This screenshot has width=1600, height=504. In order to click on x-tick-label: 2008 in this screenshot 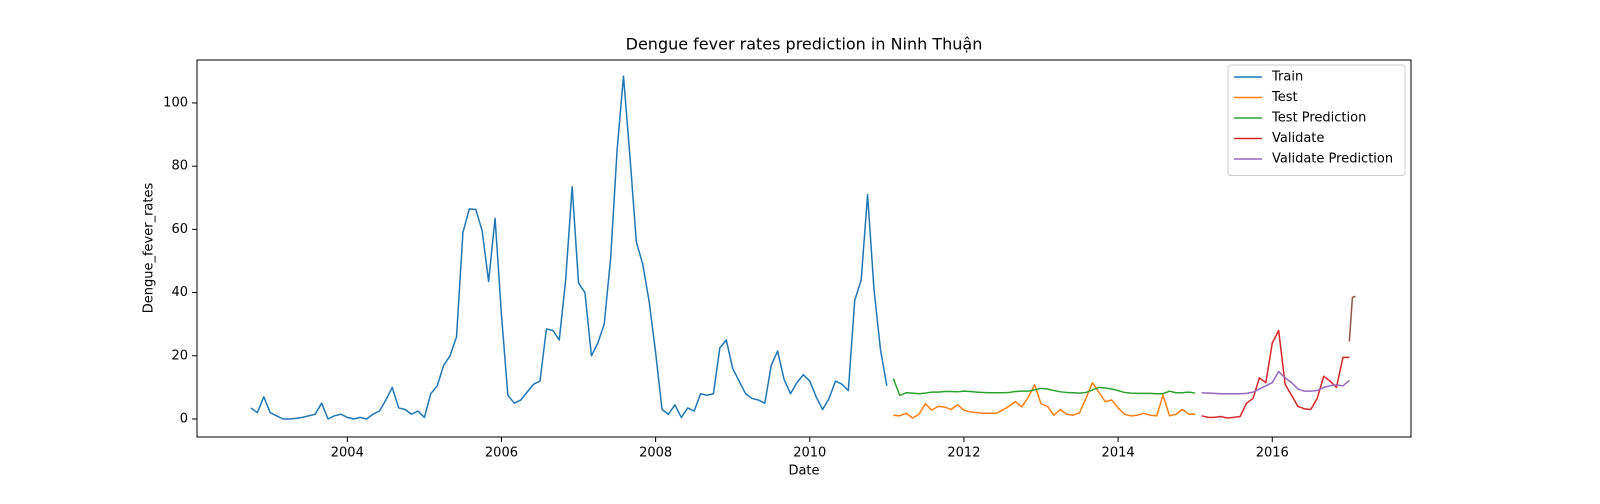, I will do `click(655, 453)`.